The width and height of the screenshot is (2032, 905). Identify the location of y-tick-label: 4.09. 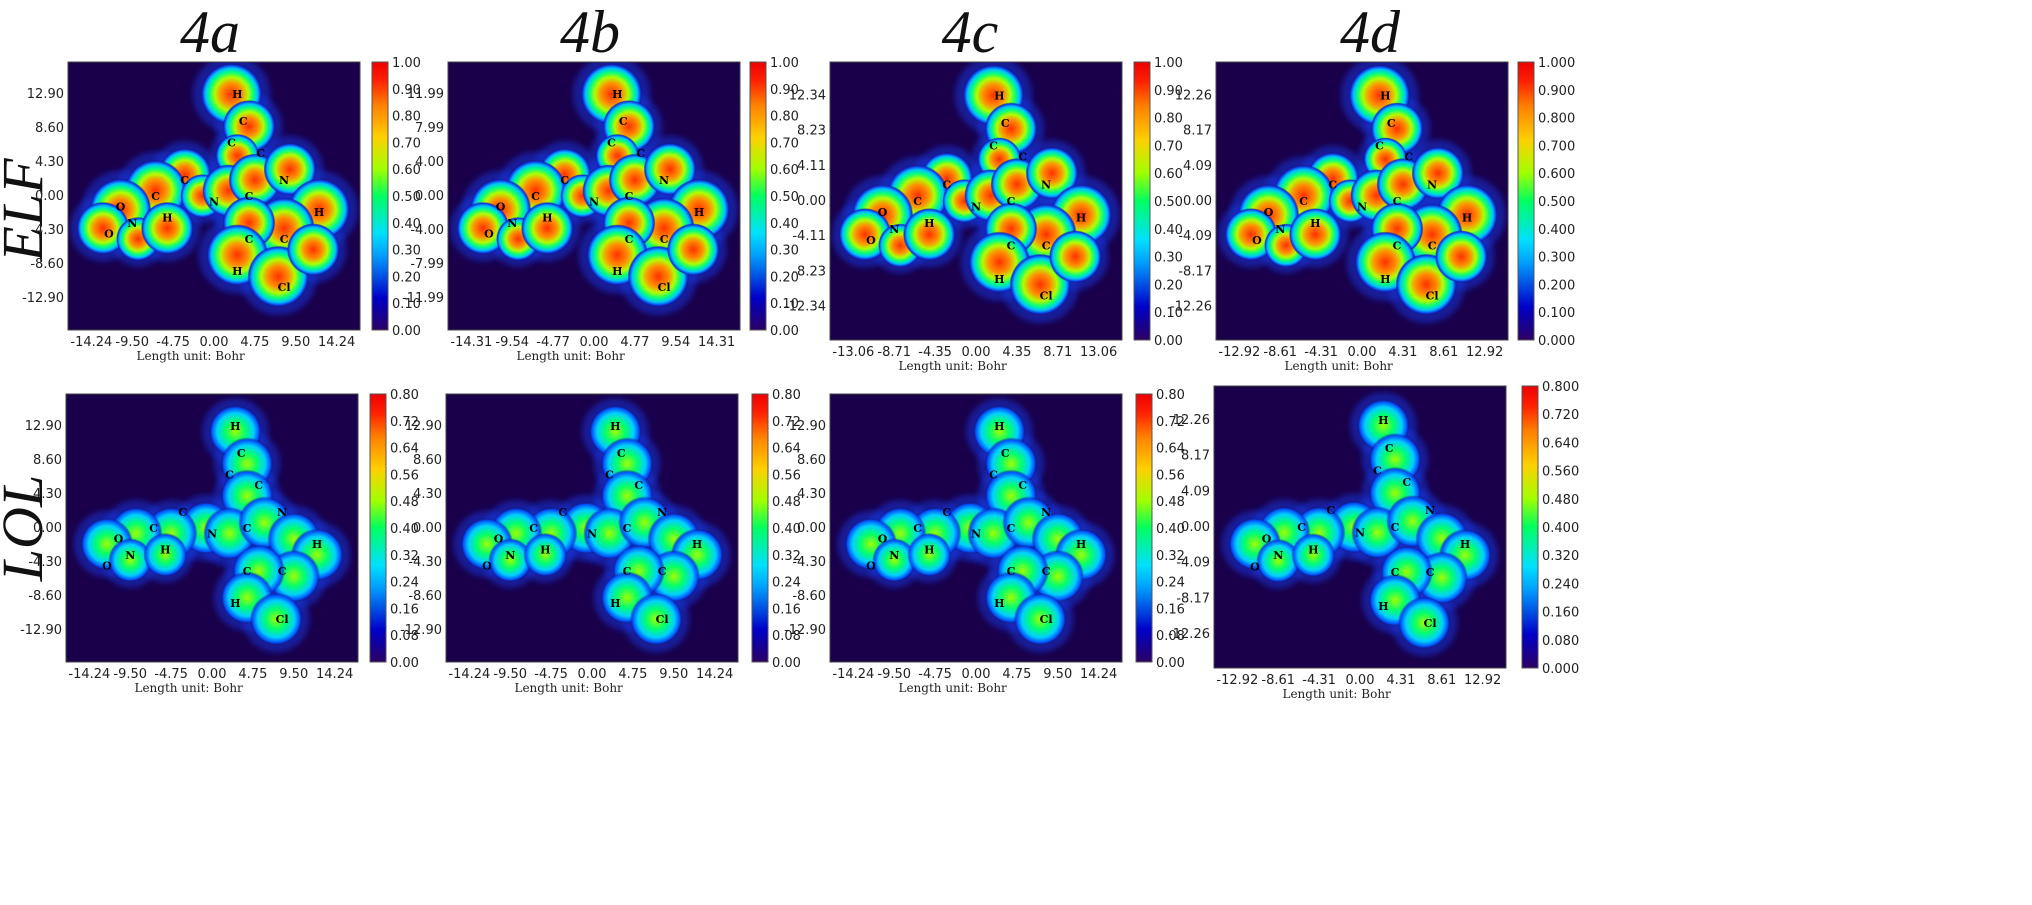
(1197, 166).